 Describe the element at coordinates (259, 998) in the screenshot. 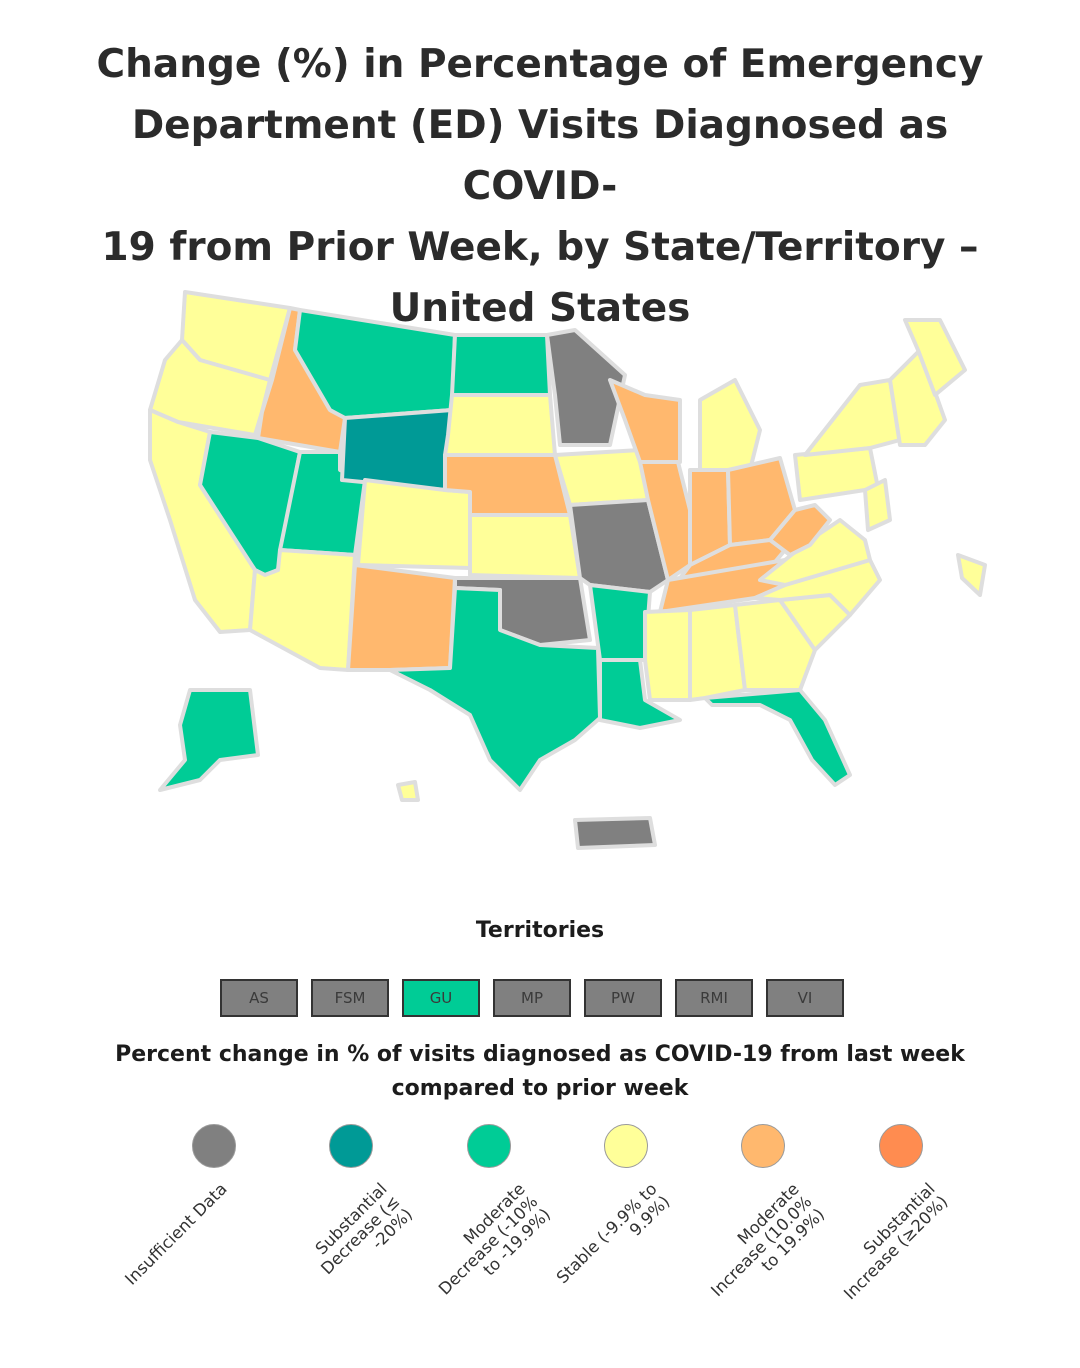

I see `territory-box: AS` at that location.